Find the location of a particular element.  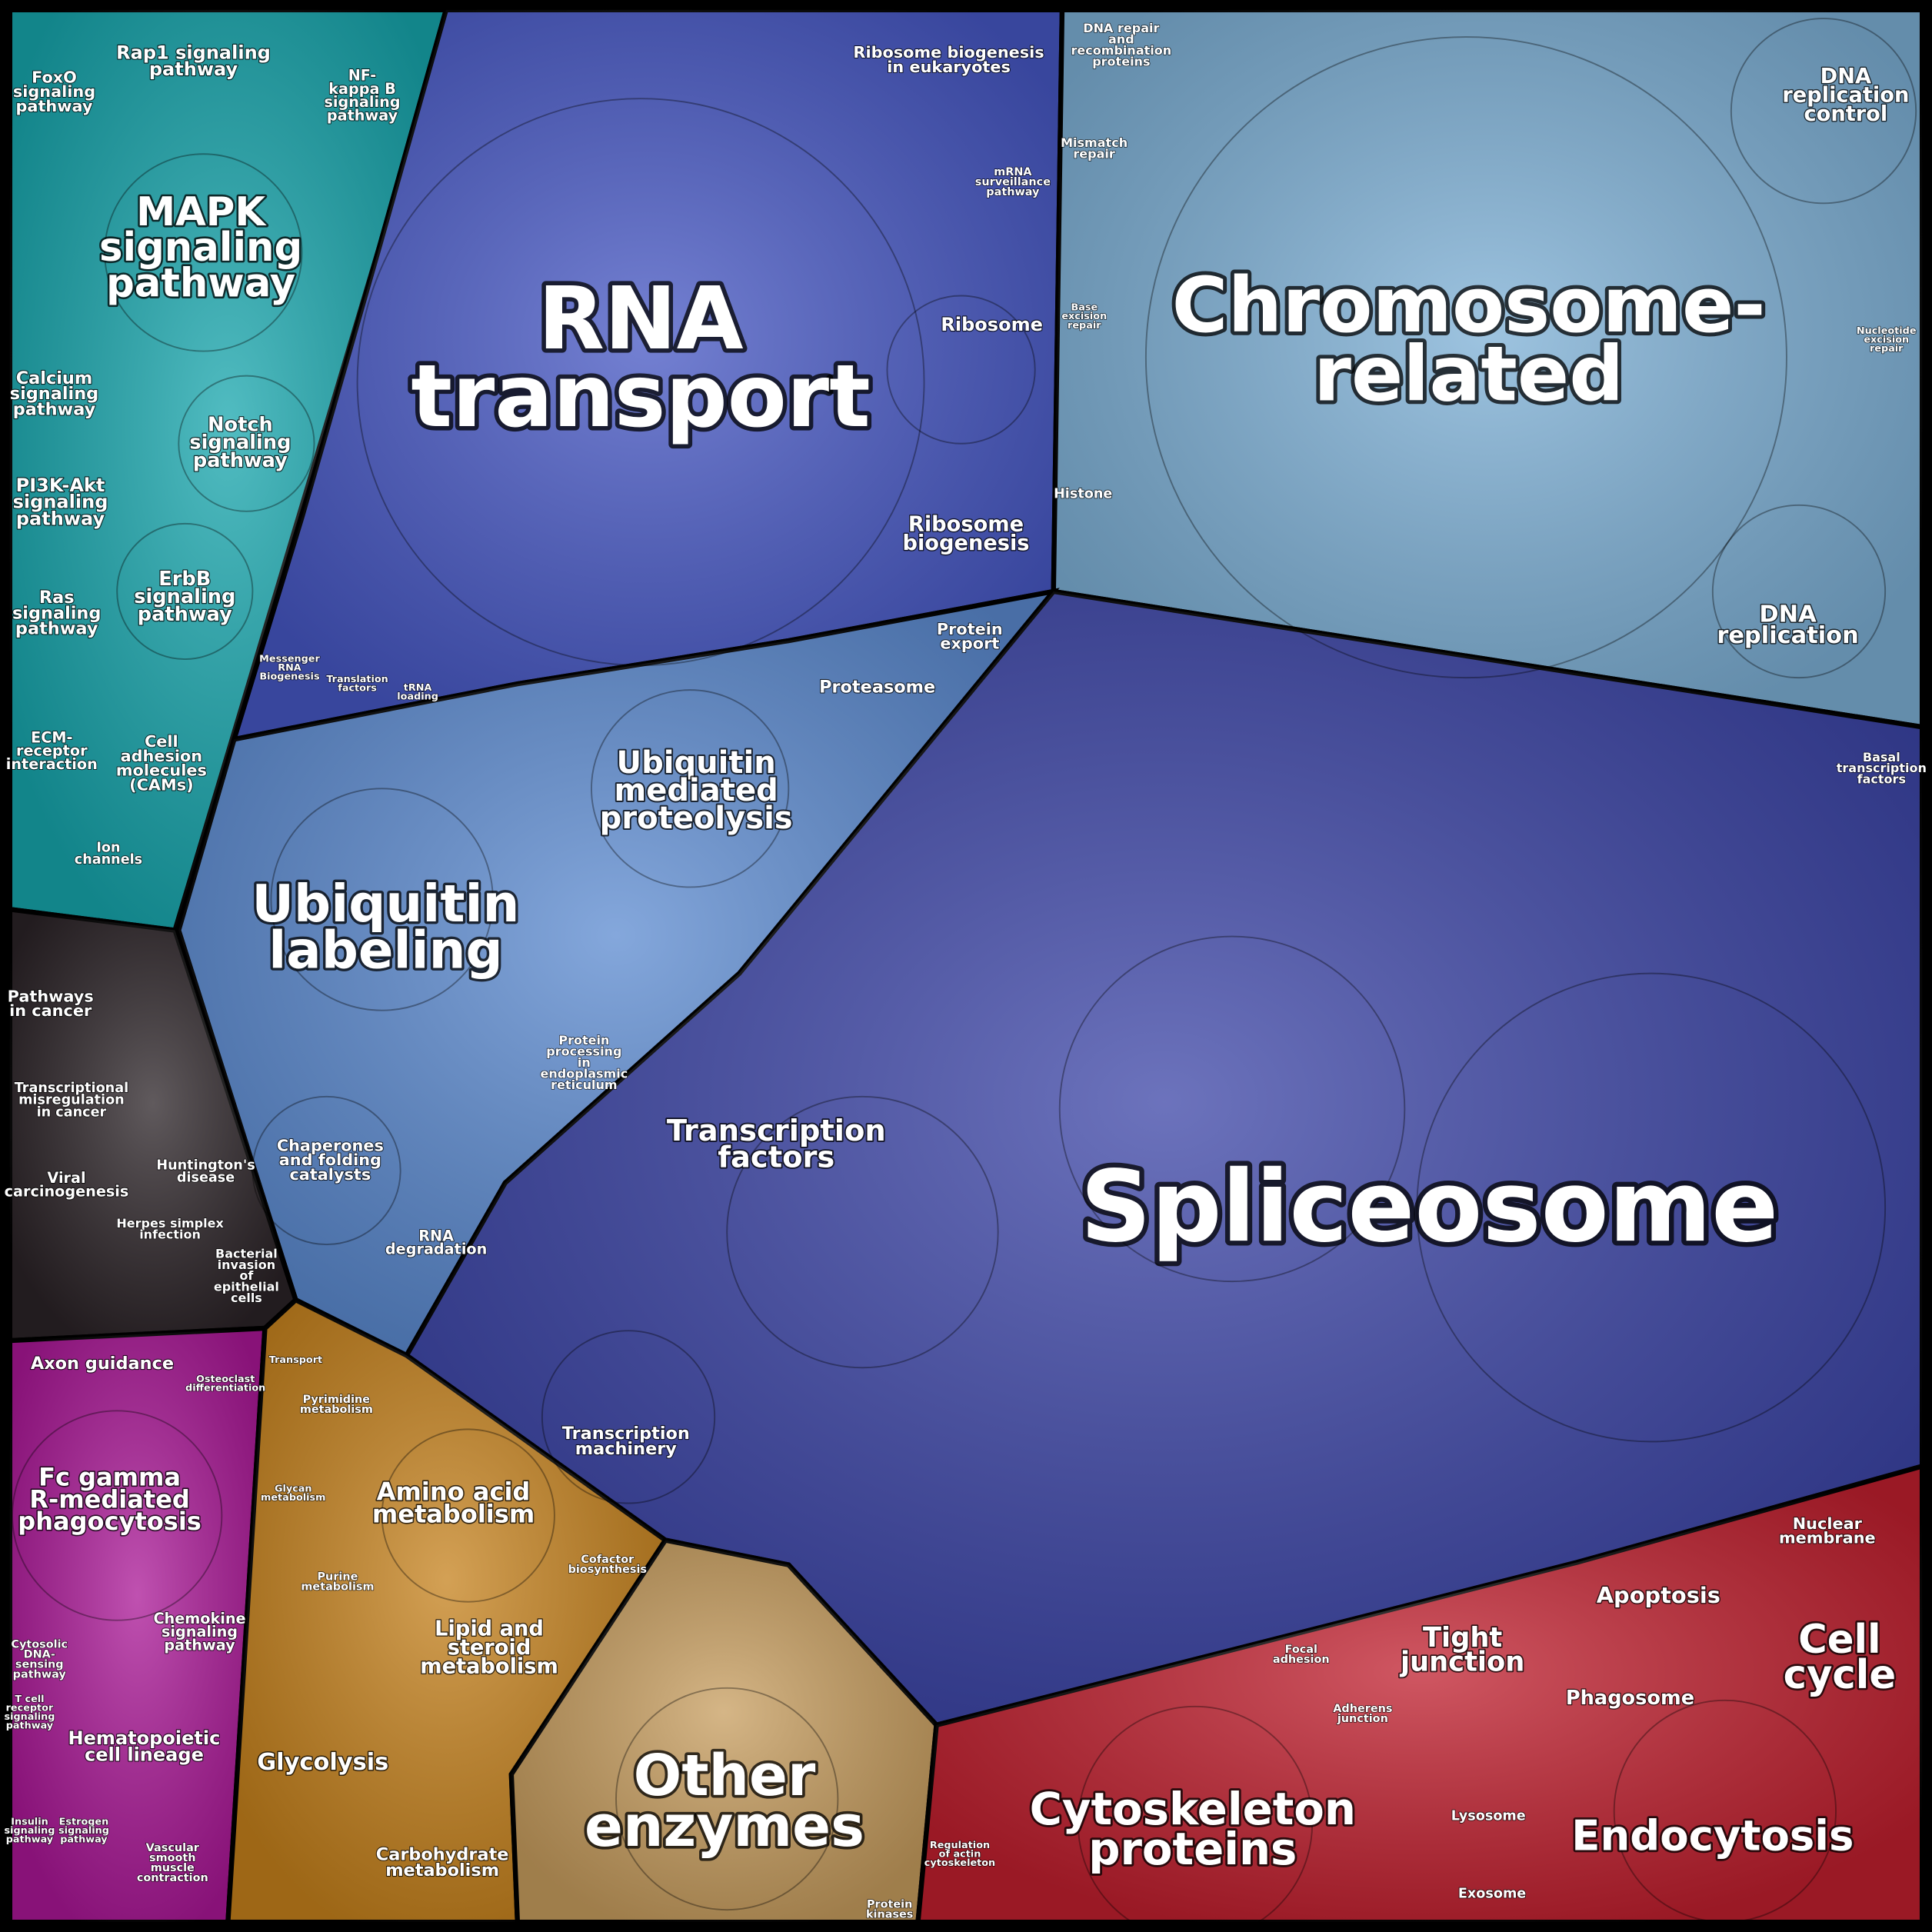

region-label: degradation is located at coordinates (436, 1249).